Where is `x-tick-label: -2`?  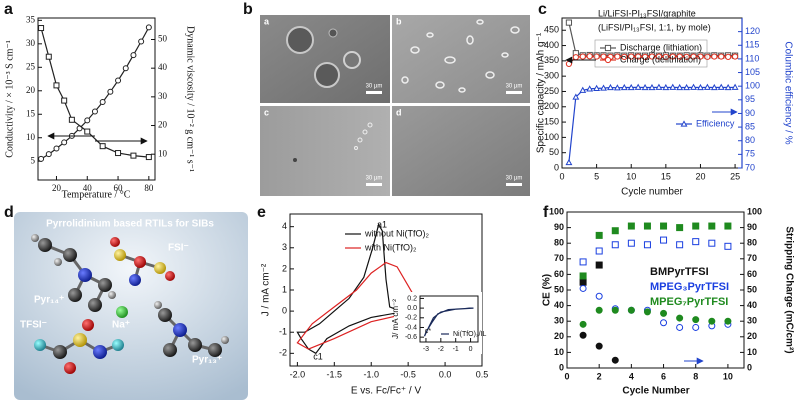
x-tick-label: -2 is located at coordinates (441, 349).